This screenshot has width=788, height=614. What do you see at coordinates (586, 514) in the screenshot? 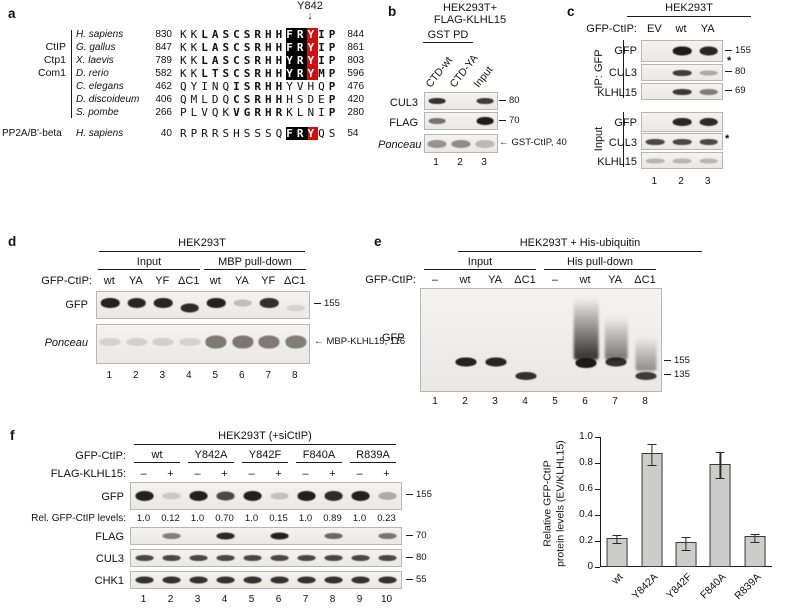
I see `y-tick-label: 0.4` at bounding box center [586, 514].